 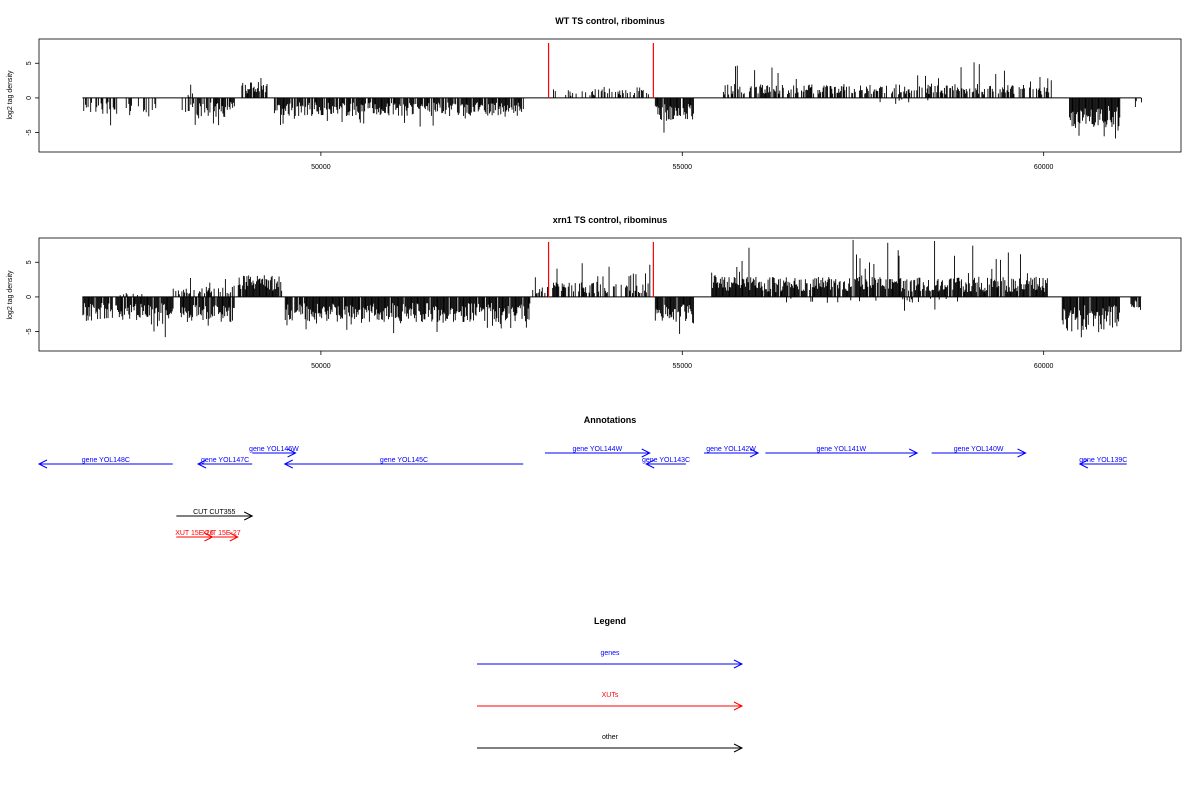 I want to click on xrn1-x-axis: 50000 55000 60000, so click(x=682, y=360).